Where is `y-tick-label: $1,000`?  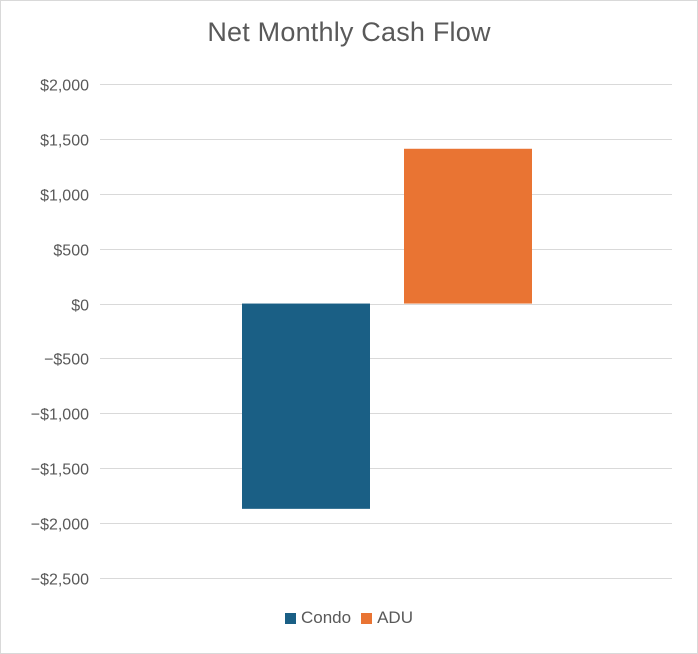
y-tick-label: $1,000 is located at coordinates (64, 196).